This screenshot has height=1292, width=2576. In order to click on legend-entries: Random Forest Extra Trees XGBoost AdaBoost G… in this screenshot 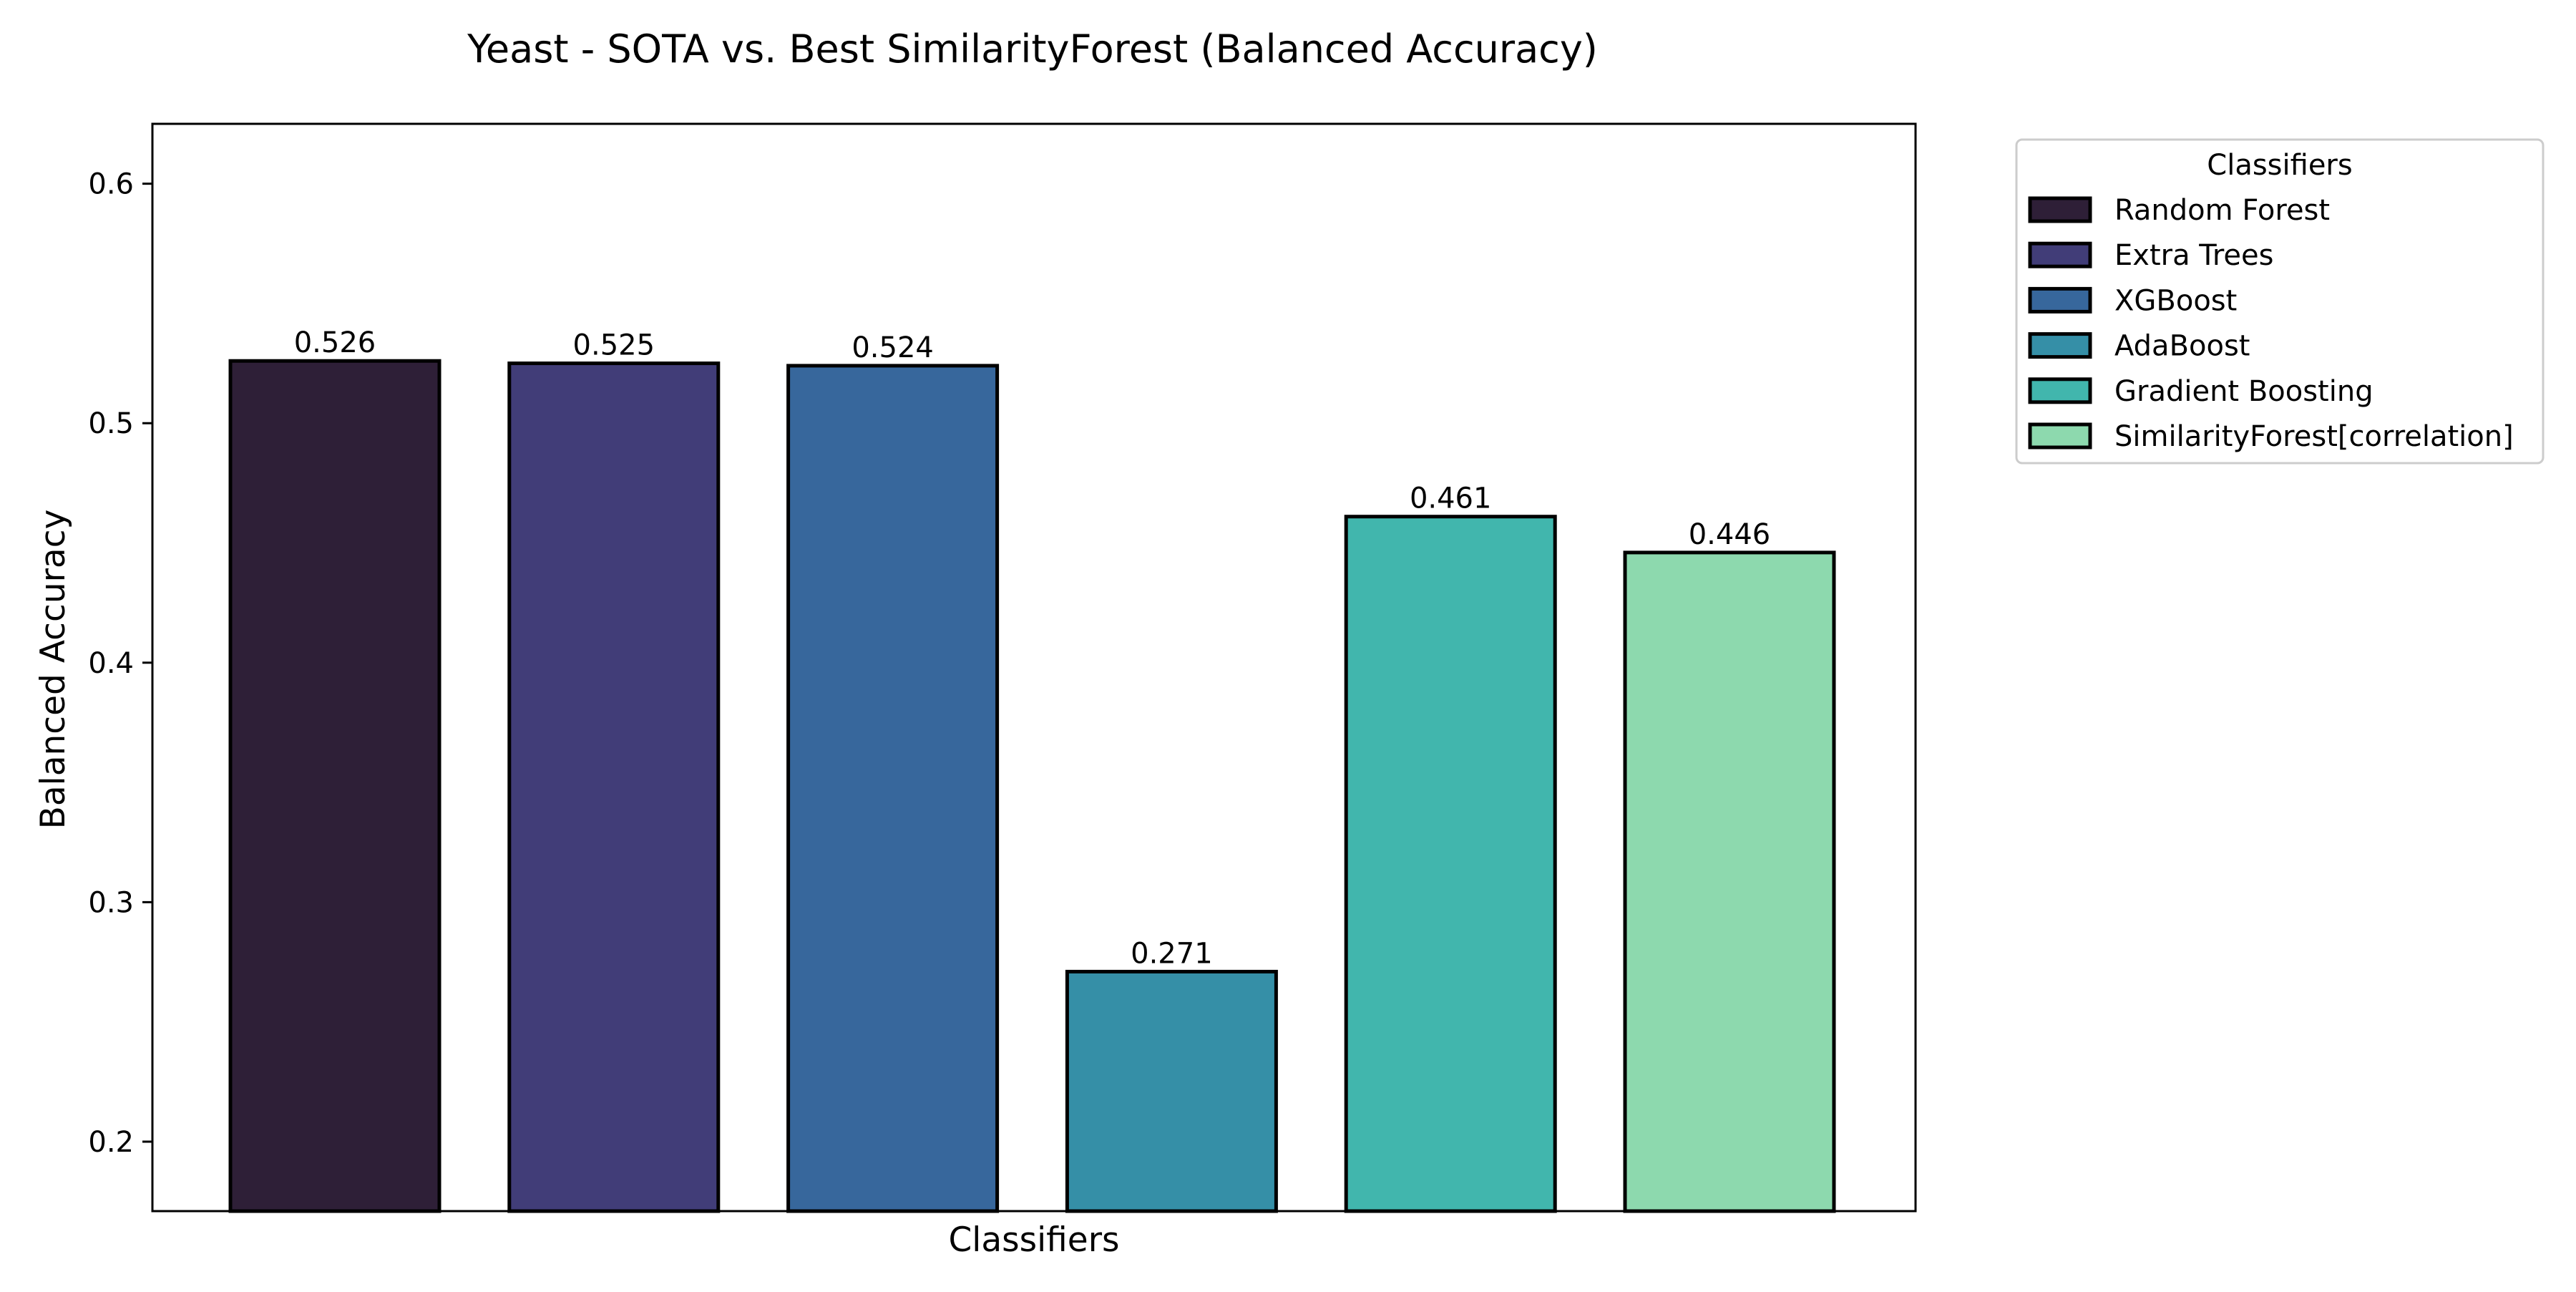, I will do `click(2271, 323)`.